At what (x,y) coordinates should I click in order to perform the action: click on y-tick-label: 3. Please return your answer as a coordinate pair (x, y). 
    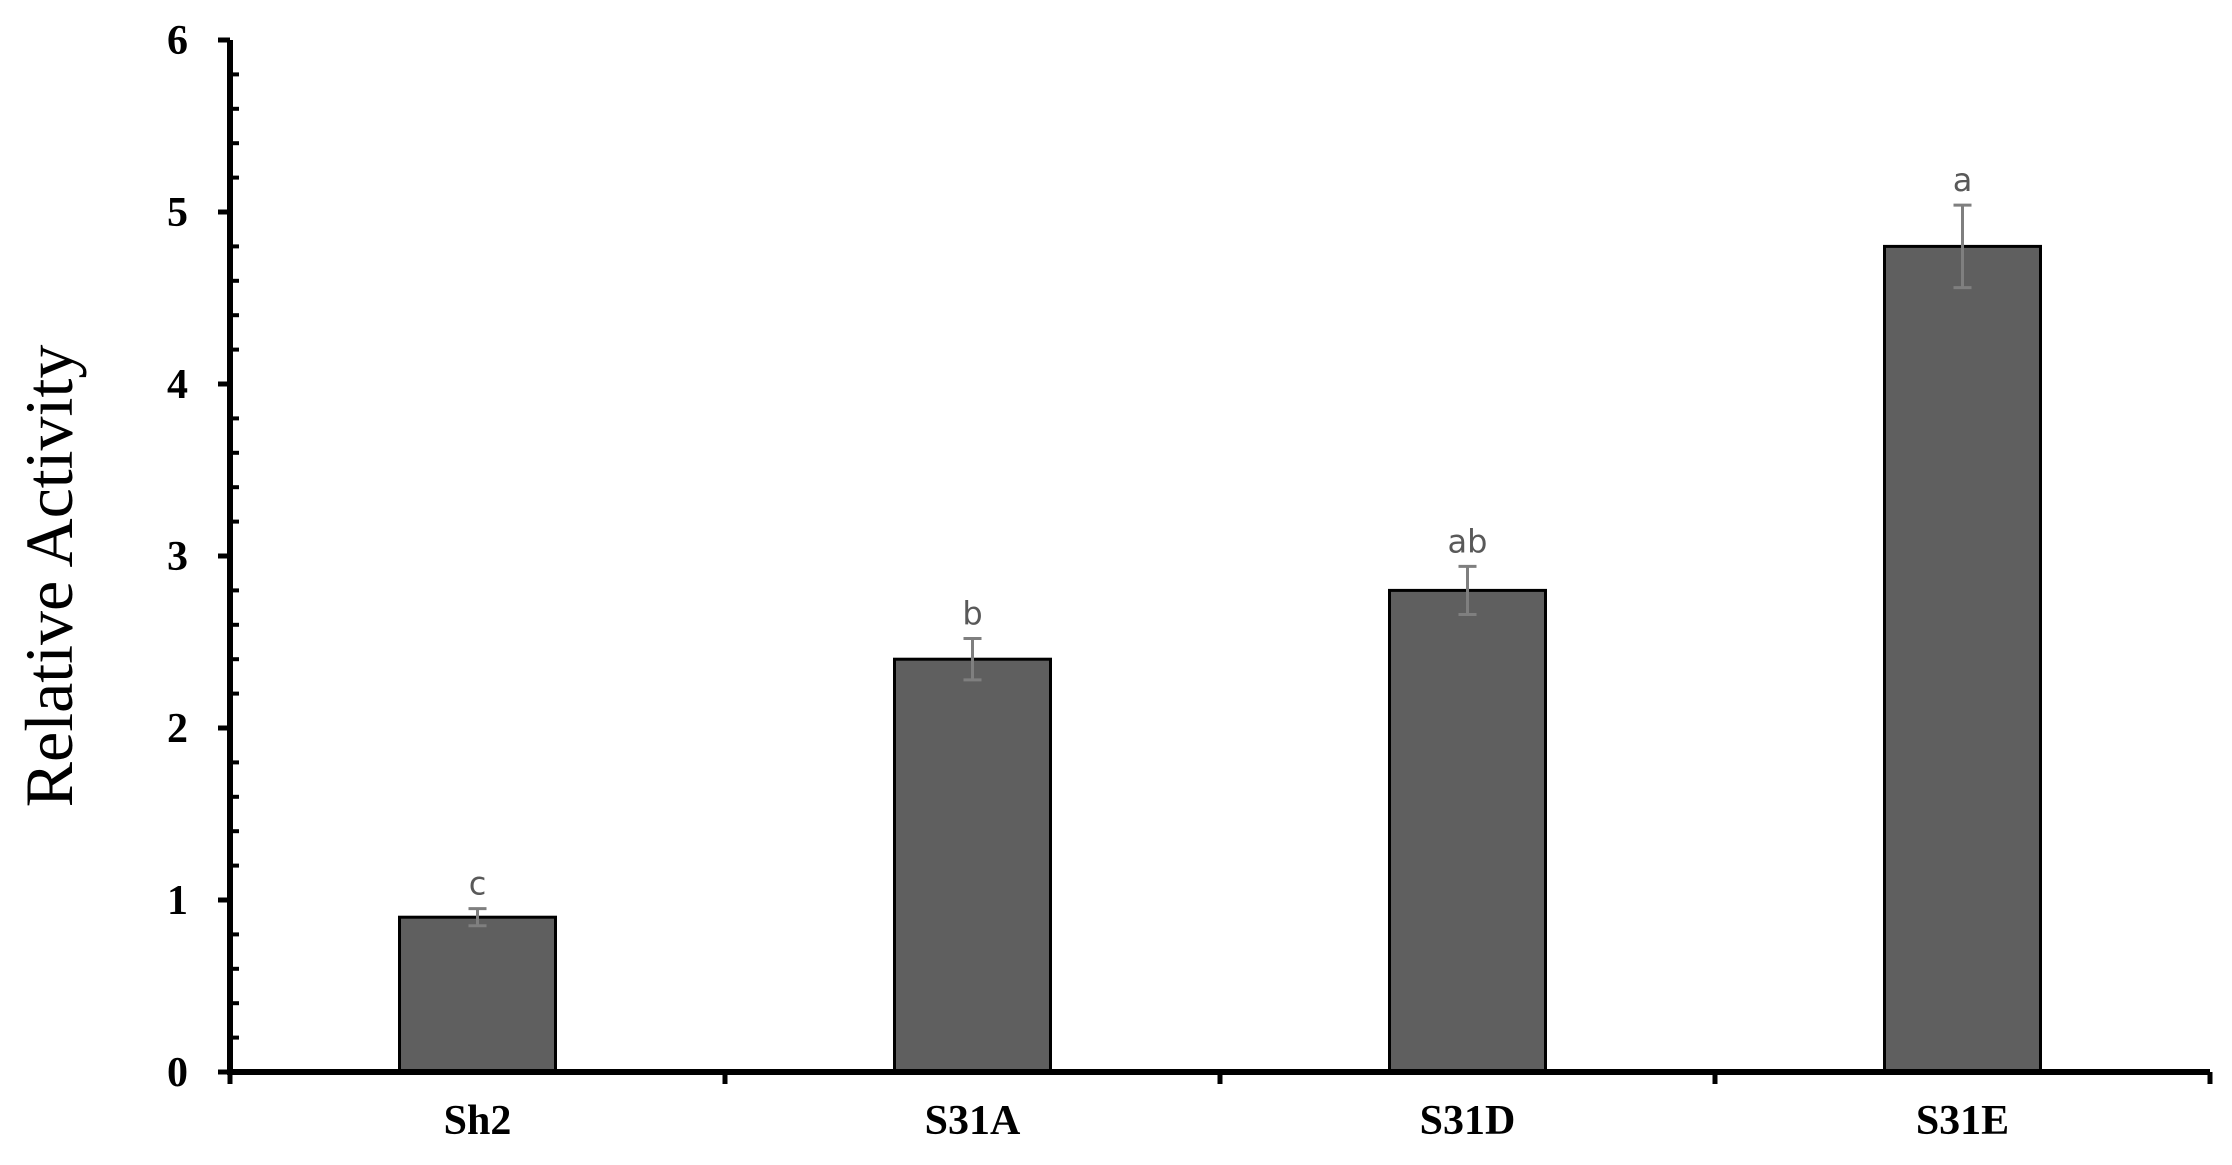
    Looking at the image, I should click on (177, 557).